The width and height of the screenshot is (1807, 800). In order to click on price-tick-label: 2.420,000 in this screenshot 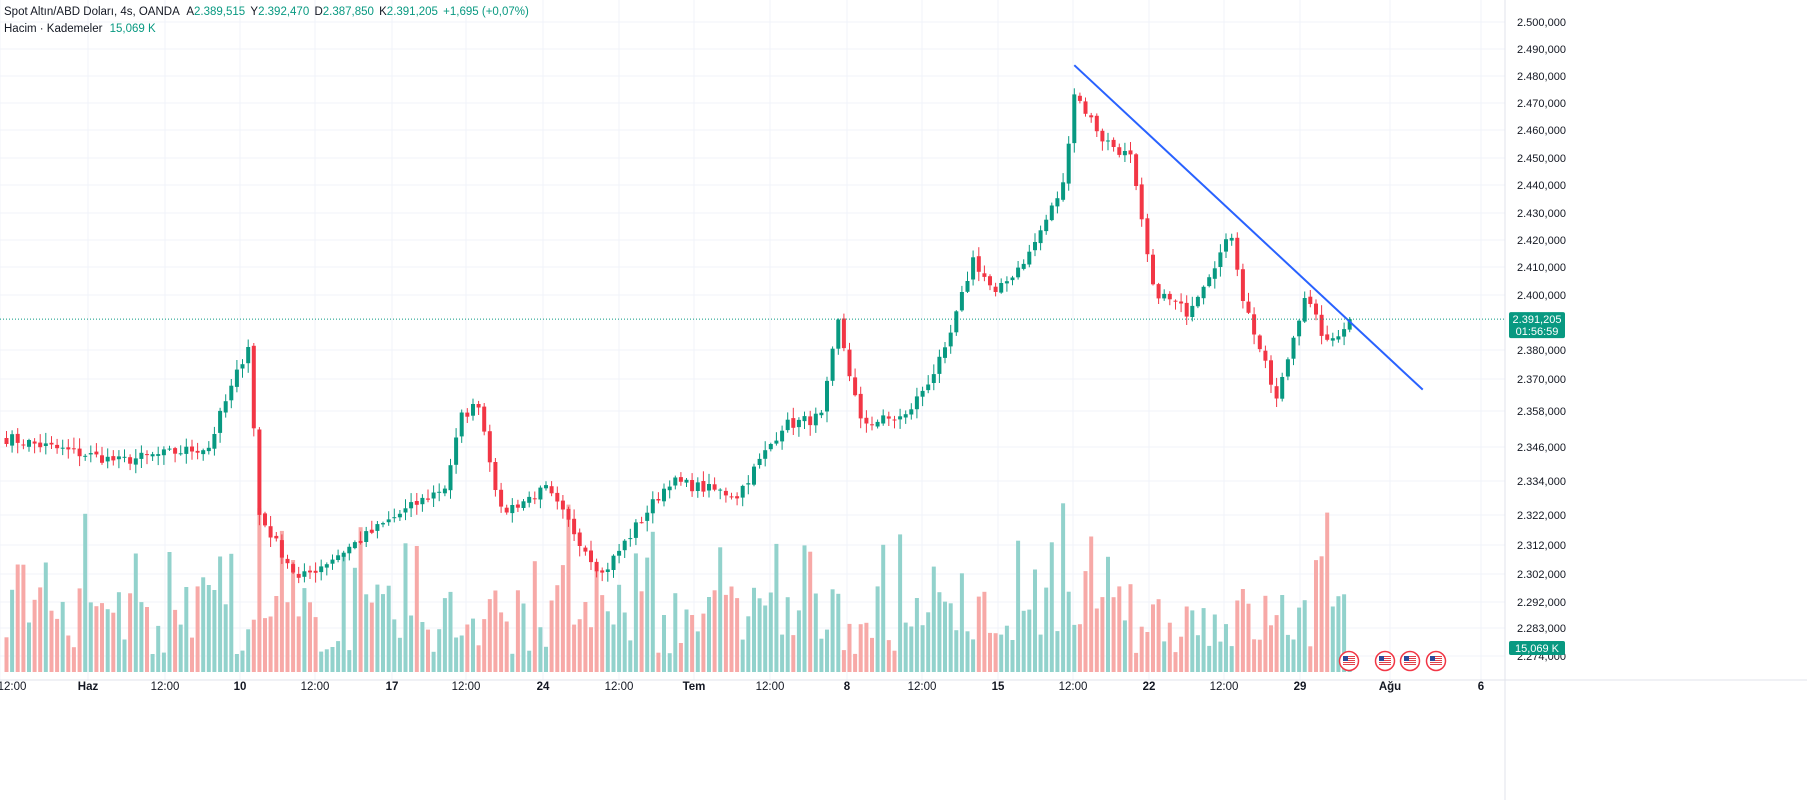, I will do `click(1541, 241)`.